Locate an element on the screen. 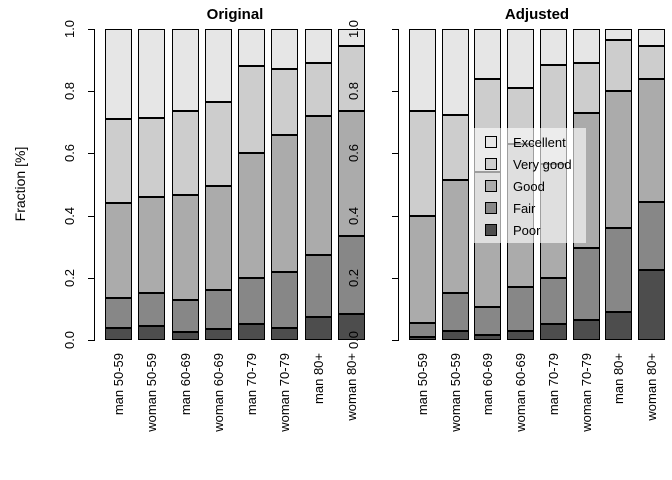  legend-row: Excellent is located at coordinates (535, 142).